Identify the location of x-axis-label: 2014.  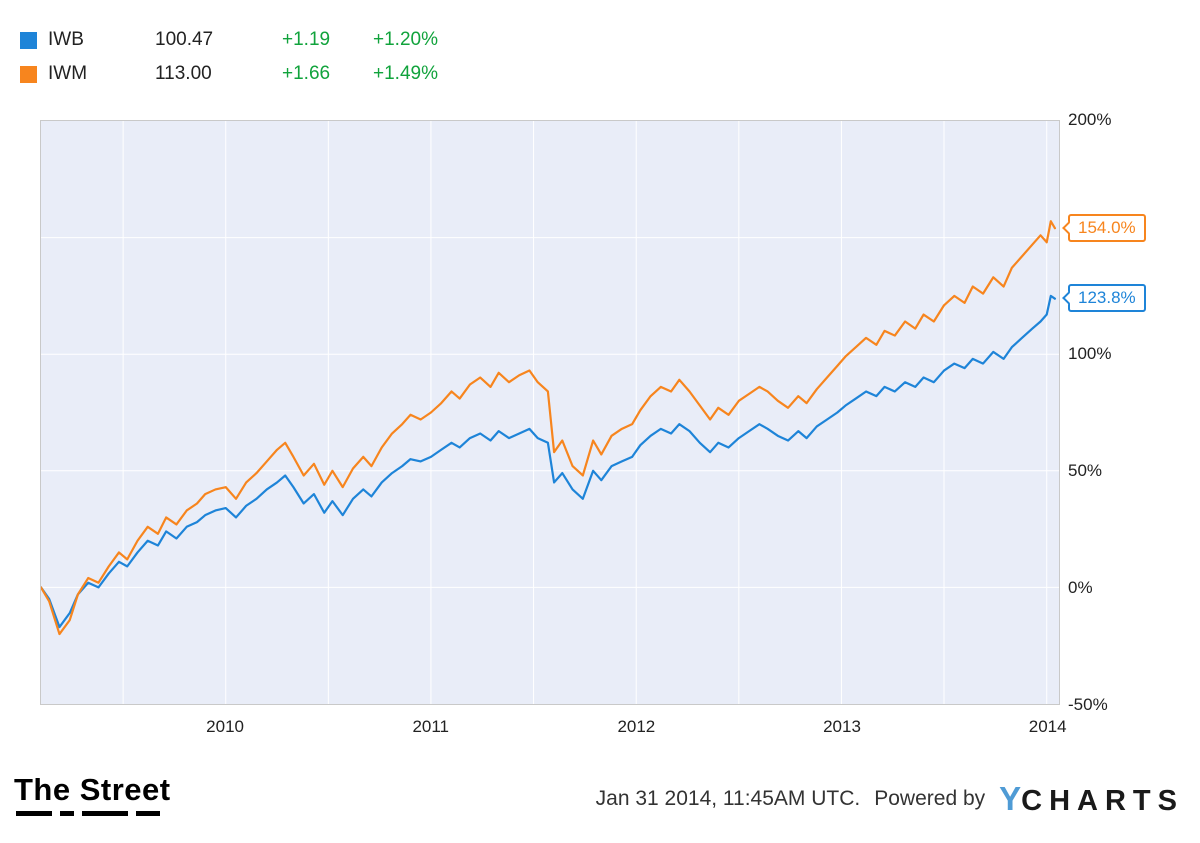
(1047, 726).